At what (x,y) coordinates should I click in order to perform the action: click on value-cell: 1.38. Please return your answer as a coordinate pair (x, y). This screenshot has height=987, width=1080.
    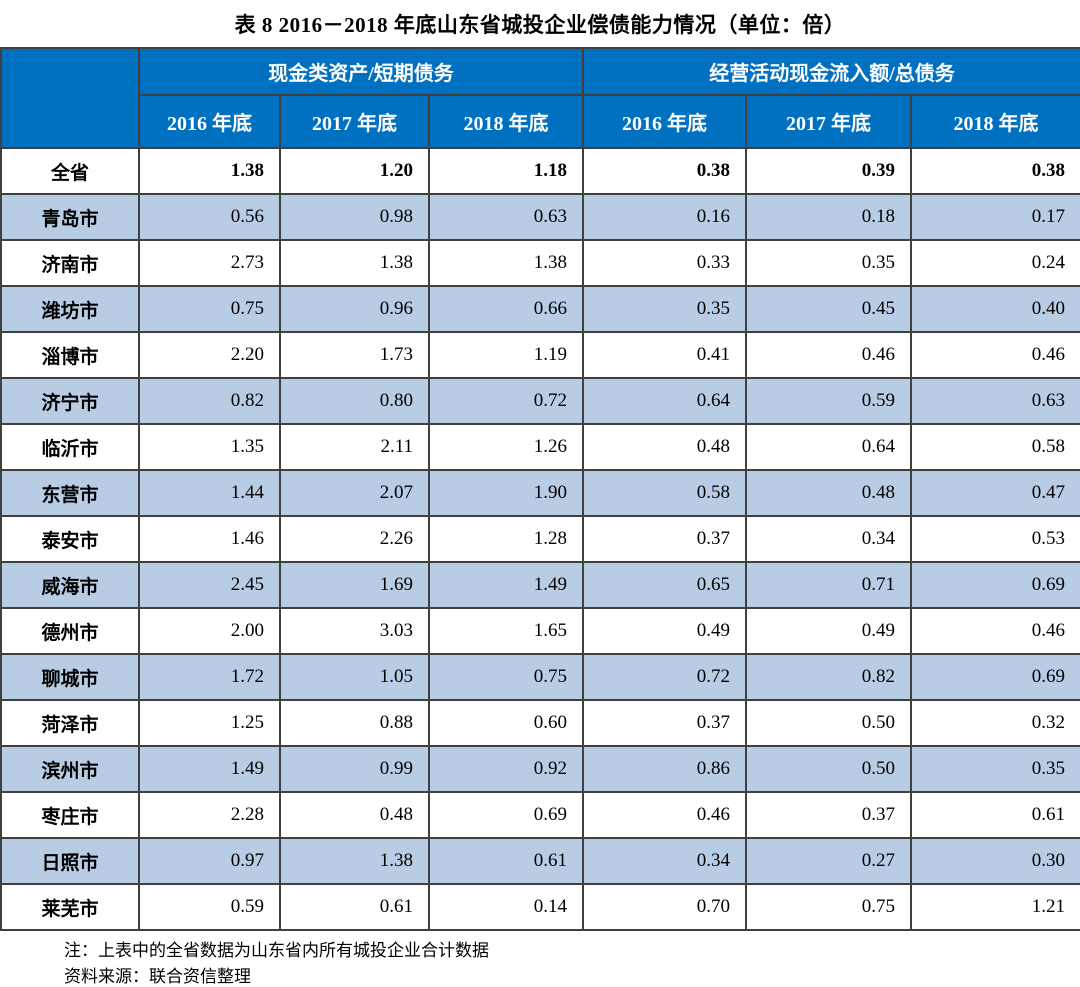
    Looking at the image, I should click on (506, 263).